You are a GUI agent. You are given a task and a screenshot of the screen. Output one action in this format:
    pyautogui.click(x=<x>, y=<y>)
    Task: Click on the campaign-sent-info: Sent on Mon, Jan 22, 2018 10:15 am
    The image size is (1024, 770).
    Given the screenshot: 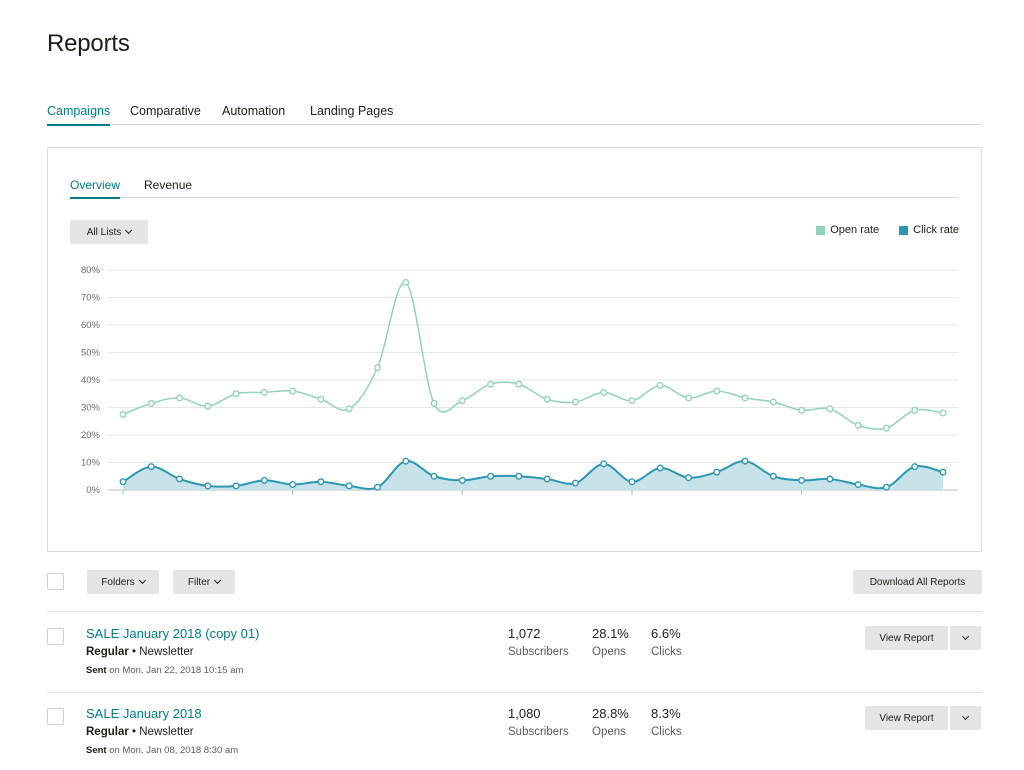 What is the action you would take?
    pyautogui.click(x=164, y=670)
    